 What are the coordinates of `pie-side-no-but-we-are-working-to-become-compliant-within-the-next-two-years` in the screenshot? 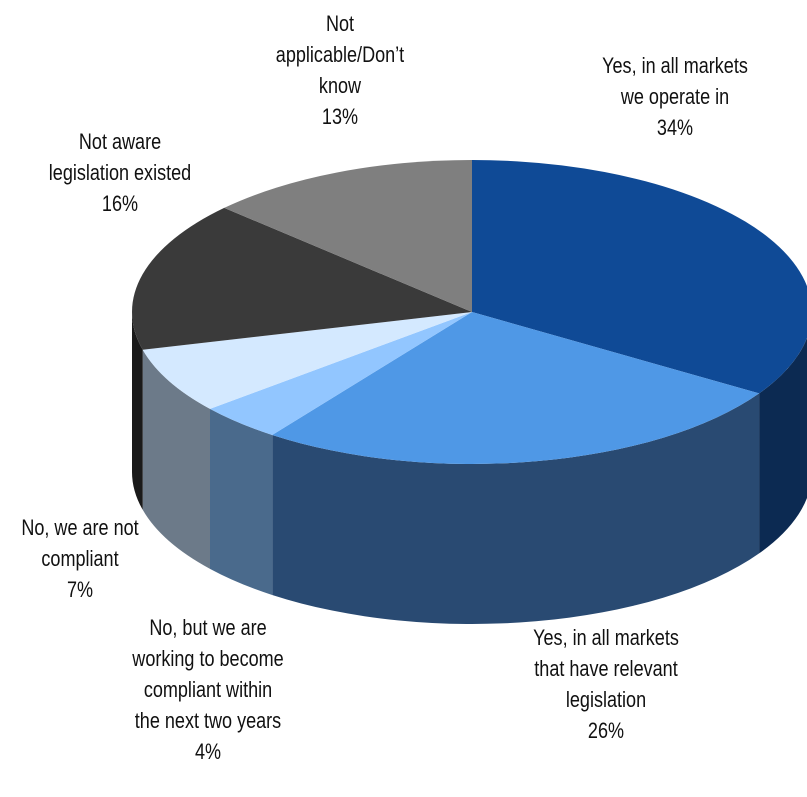 It's located at (241, 501).